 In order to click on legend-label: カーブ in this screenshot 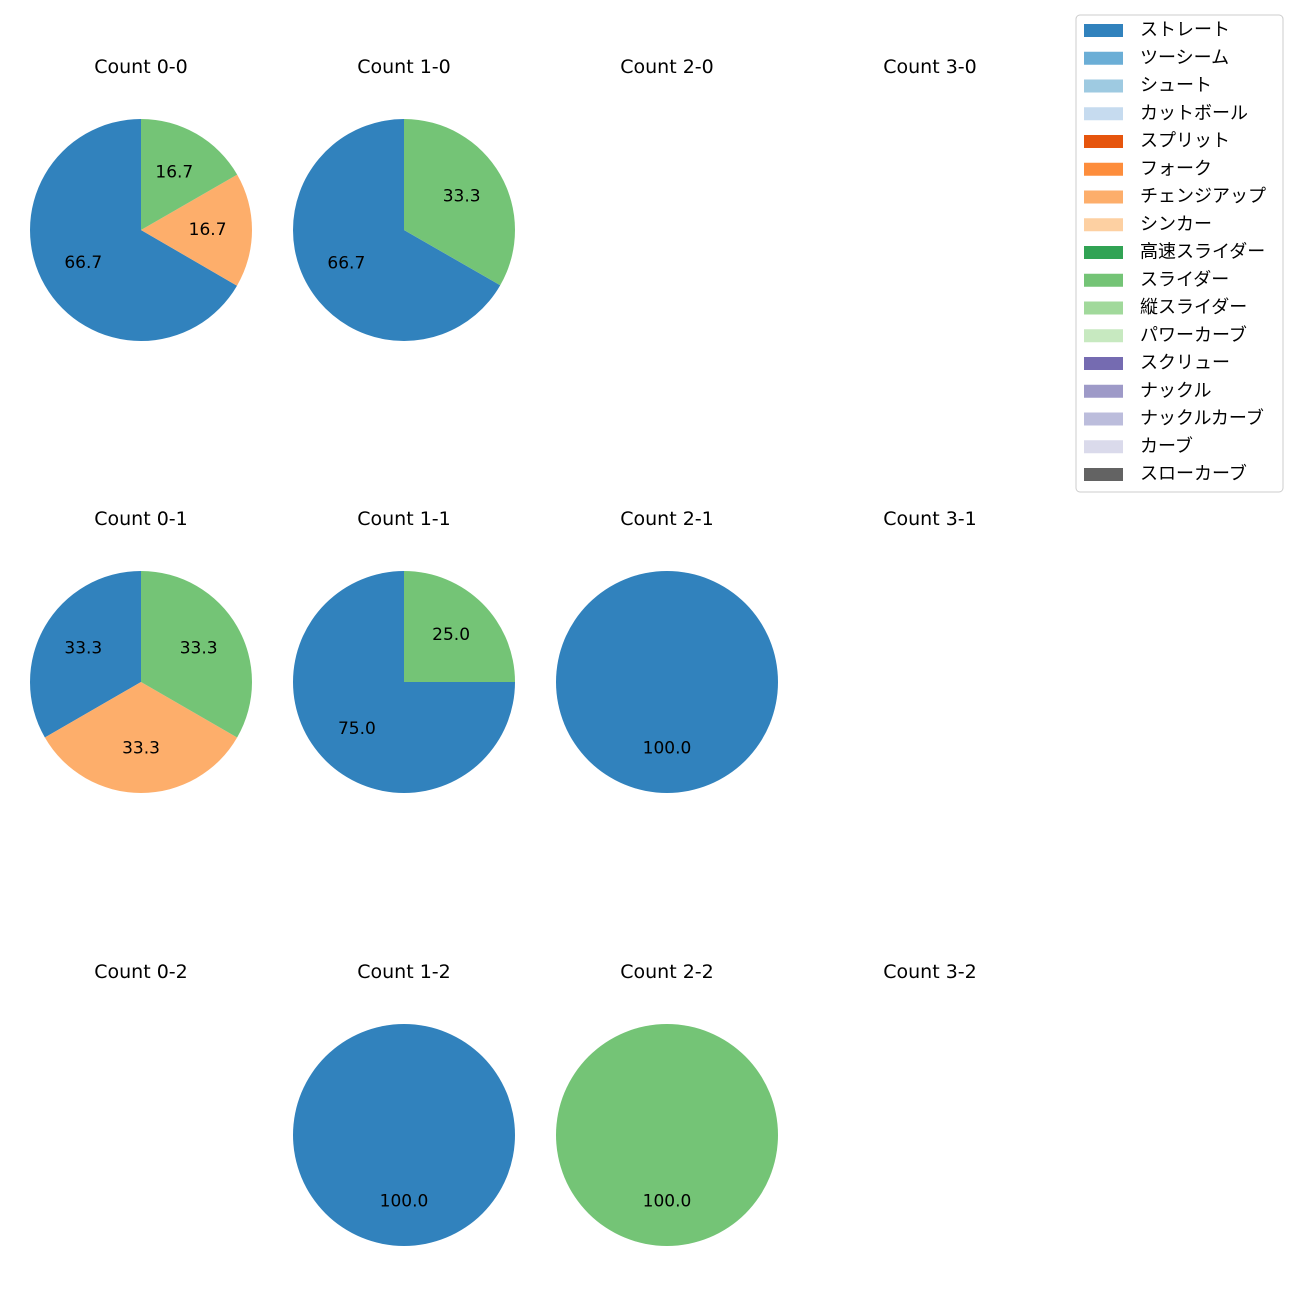, I will do `click(1166, 446)`.